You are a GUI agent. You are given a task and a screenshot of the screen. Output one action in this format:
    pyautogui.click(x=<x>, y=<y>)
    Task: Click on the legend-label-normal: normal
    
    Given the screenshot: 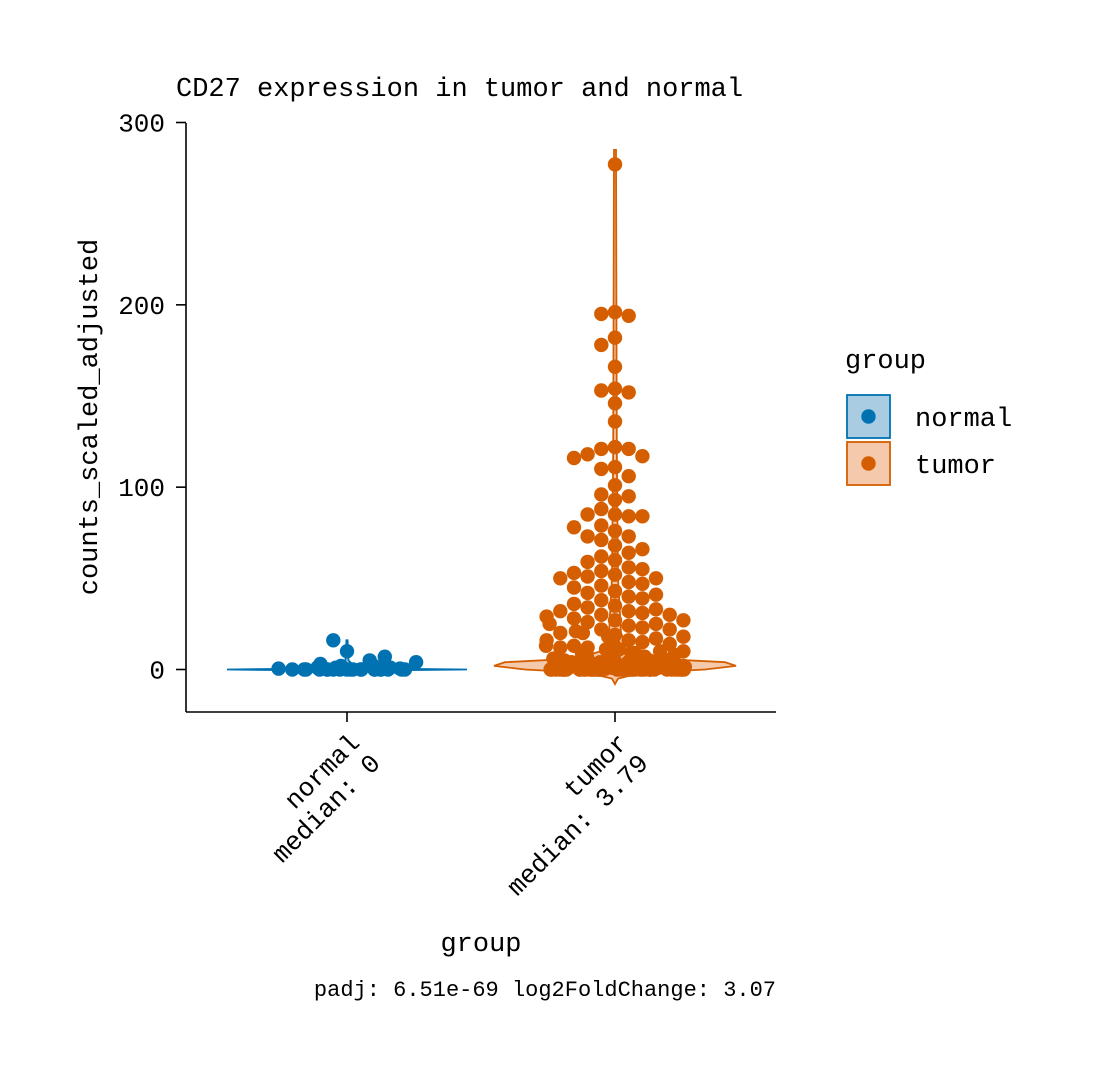 What is the action you would take?
    pyautogui.click(x=963, y=420)
    